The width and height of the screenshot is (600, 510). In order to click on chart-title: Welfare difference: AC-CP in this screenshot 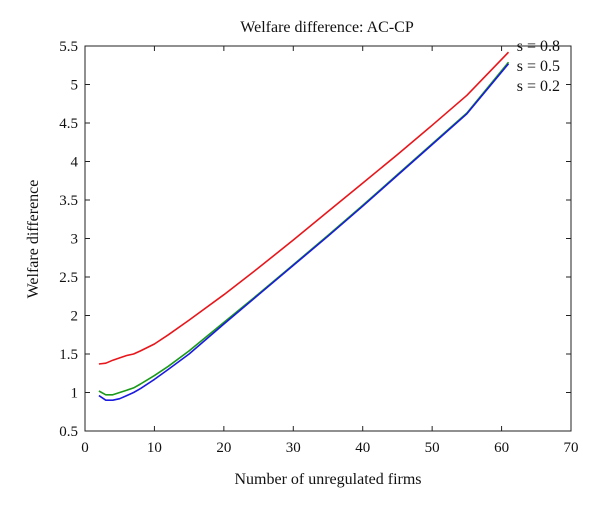, I will do `click(327, 27)`.